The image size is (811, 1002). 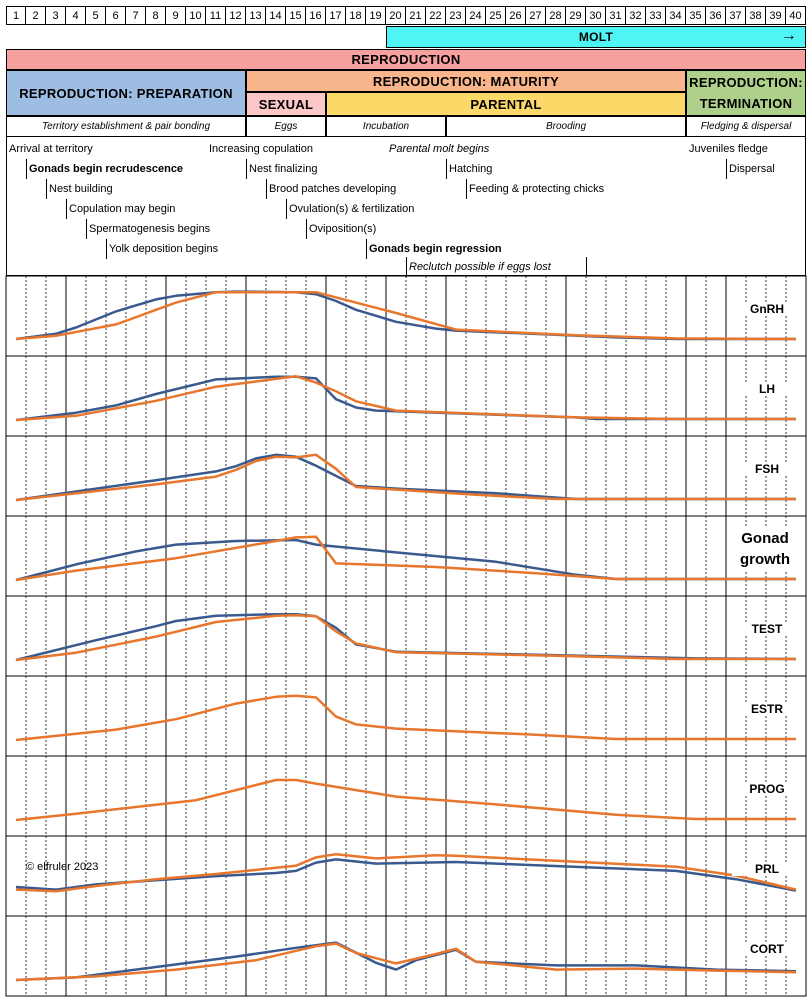 What do you see at coordinates (516, 15) in the screenshot?
I see `day-cell: 26` at bounding box center [516, 15].